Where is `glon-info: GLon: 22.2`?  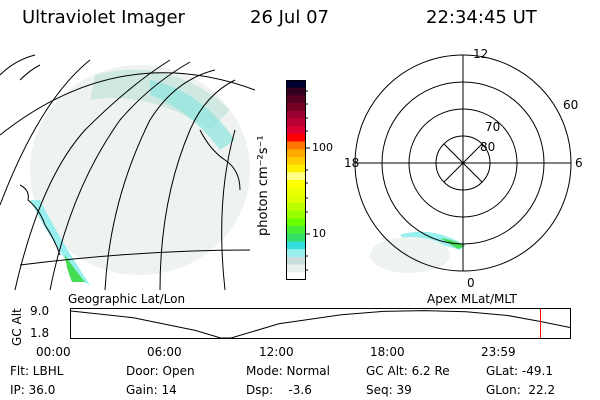 glon-info: GLon: 22.2 is located at coordinates (521, 390).